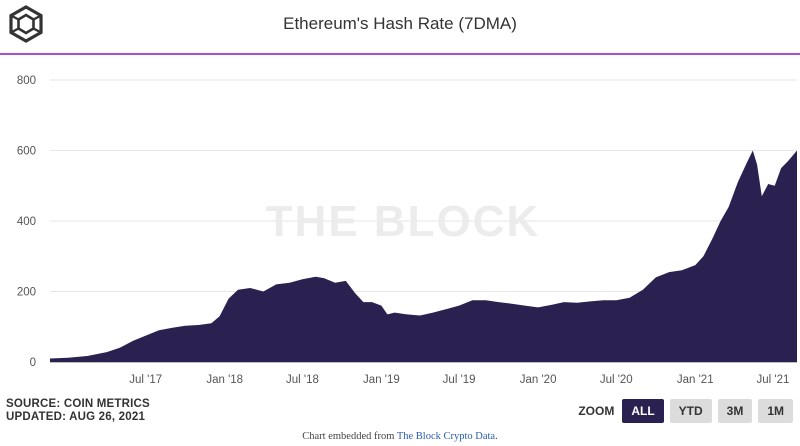  I want to click on updated-line: UPDATED: AUG 26, 2021, so click(76, 417).